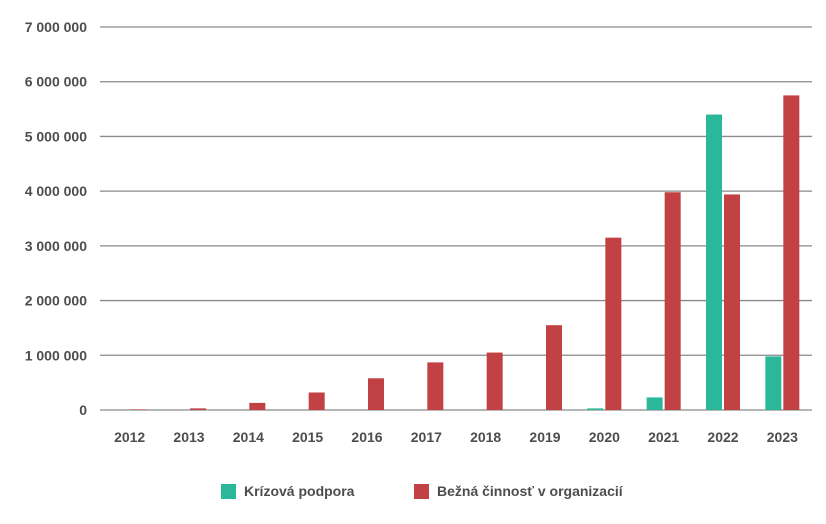  I want to click on y-tick-label: 0, so click(83, 410).